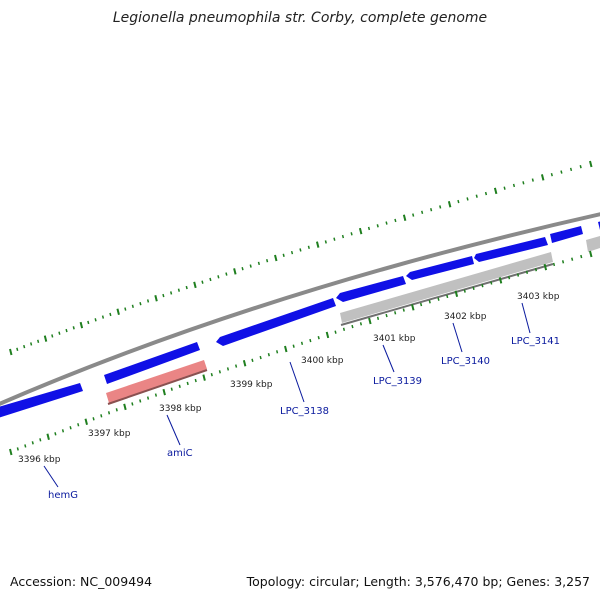  Describe the element at coordinates (180, 409) in the screenshot. I see `scale-label: 3398 kbp` at that location.